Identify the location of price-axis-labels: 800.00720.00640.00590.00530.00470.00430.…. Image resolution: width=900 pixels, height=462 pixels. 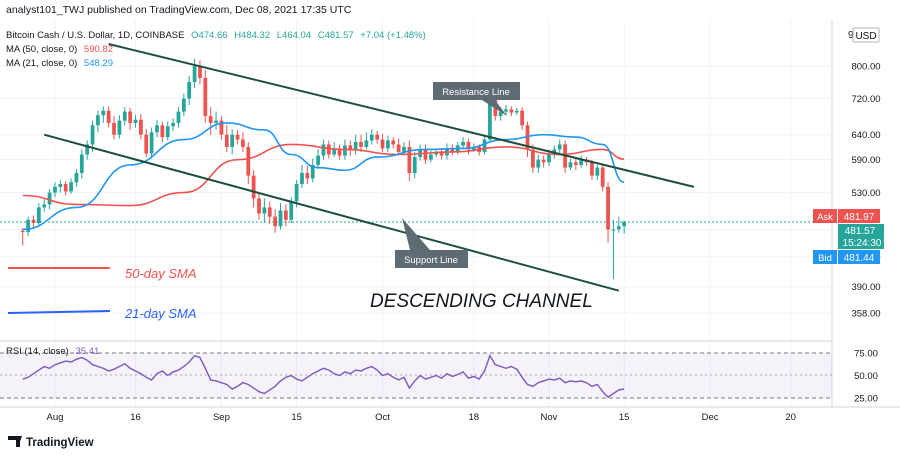
(865, 191).